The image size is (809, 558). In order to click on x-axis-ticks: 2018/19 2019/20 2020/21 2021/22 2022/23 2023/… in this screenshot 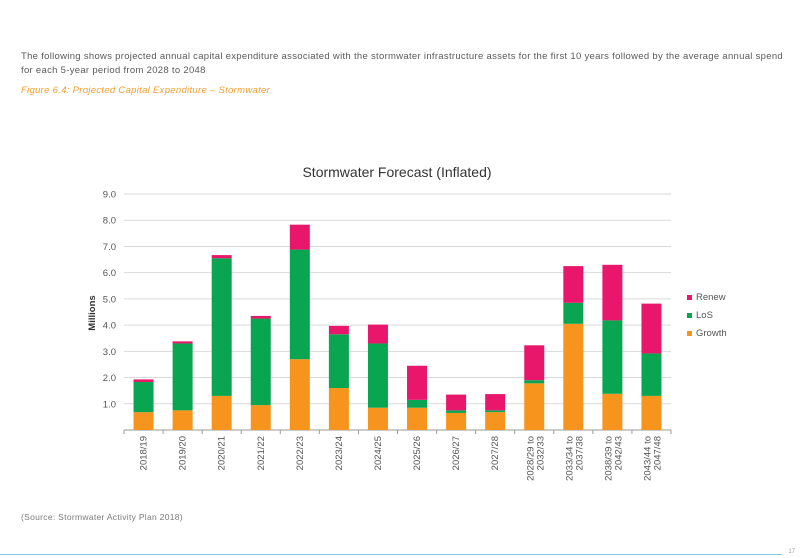, I will do `click(397, 455)`.